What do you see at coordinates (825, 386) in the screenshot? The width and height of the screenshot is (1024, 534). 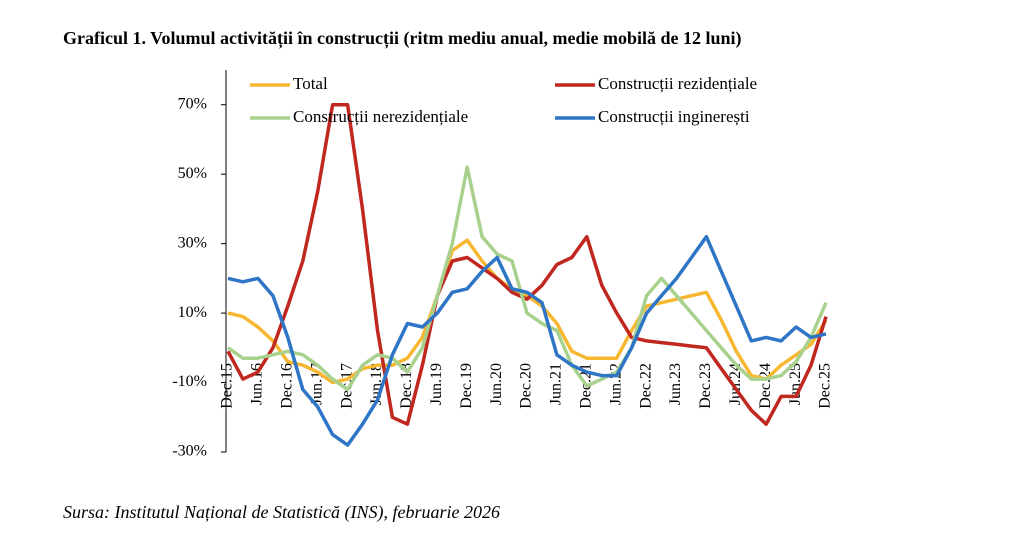 I see `x-tick-label: Dec.25` at bounding box center [825, 386].